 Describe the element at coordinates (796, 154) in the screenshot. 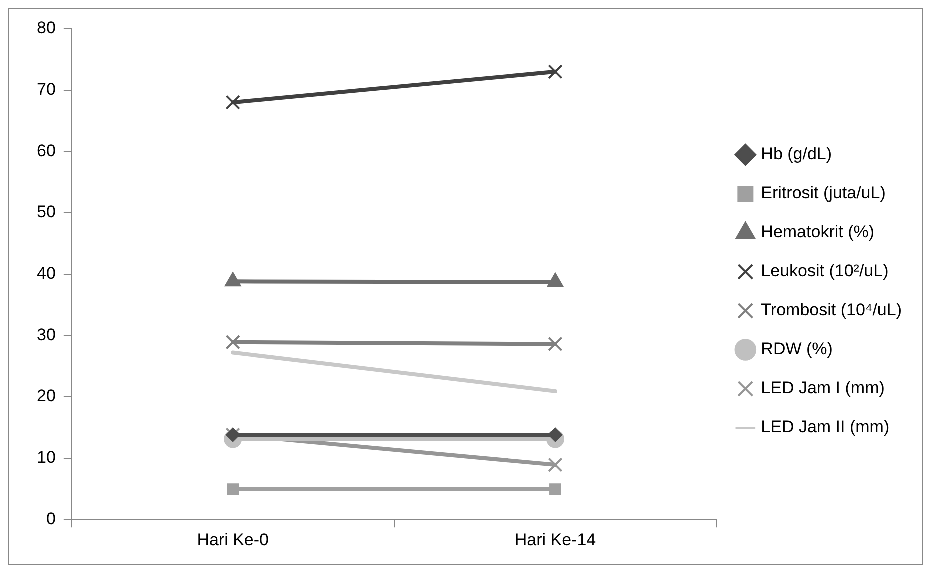

I see `legend-label: Hb (g/dL)` at that location.